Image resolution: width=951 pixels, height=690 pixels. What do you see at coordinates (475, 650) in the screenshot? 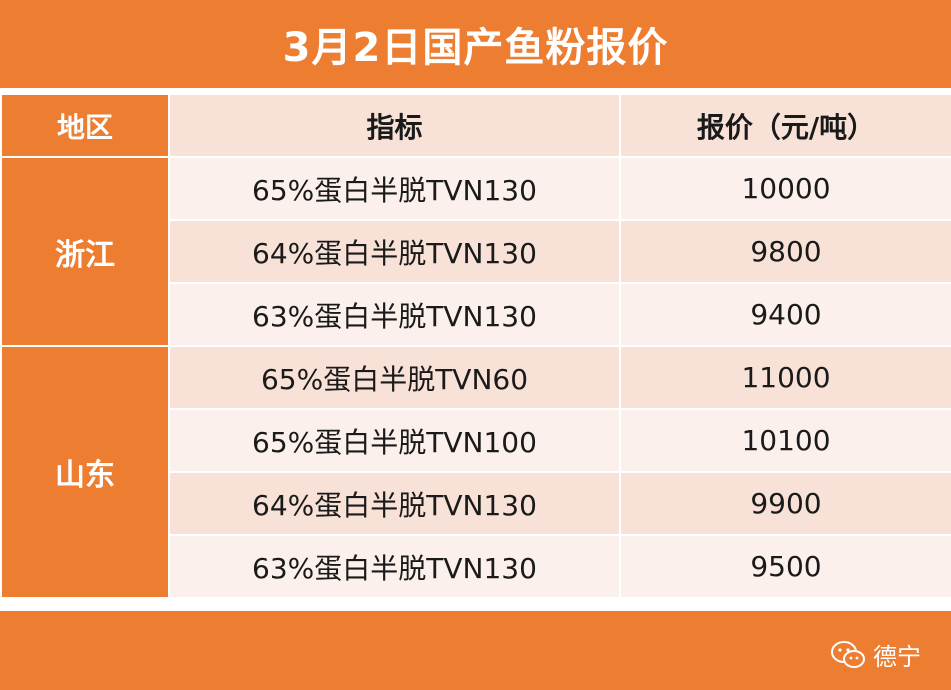
I see `footer-band` at bounding box center [475, 650].